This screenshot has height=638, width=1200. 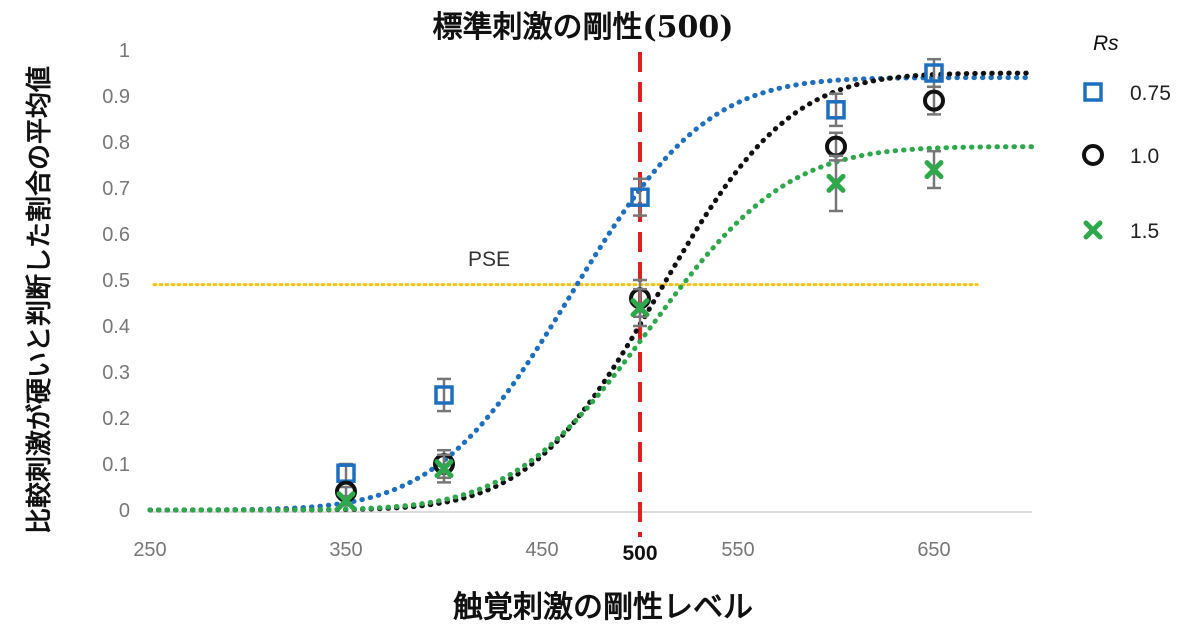 I want to click on y-tick-label-8: 0.8, so click(x=116, y=143).